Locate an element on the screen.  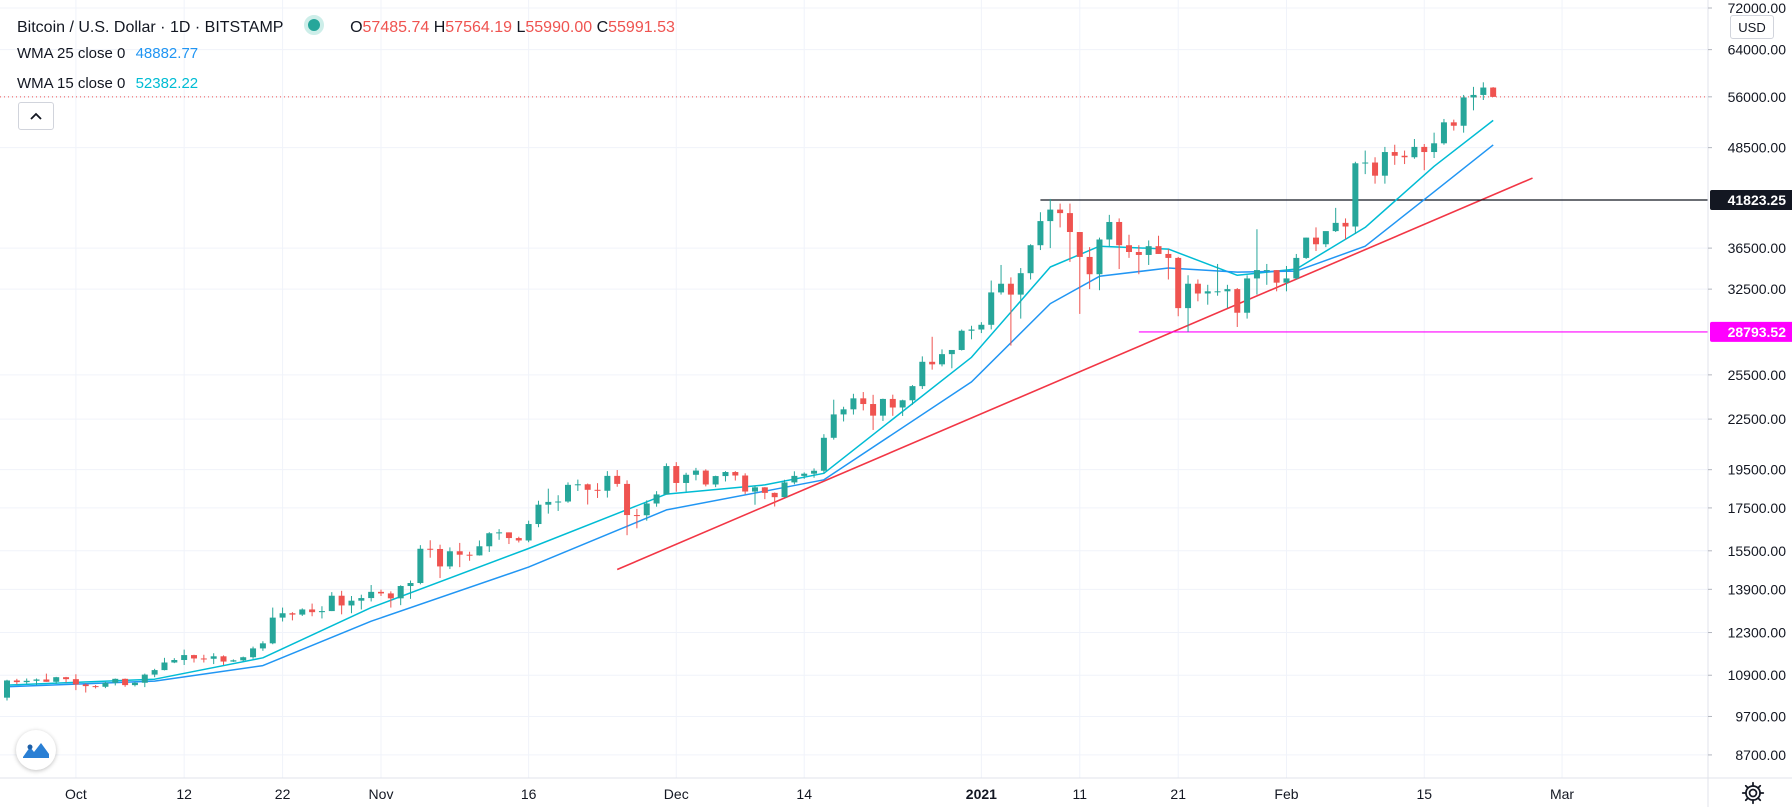
interval: 1D is located at coordinates (180, 27).